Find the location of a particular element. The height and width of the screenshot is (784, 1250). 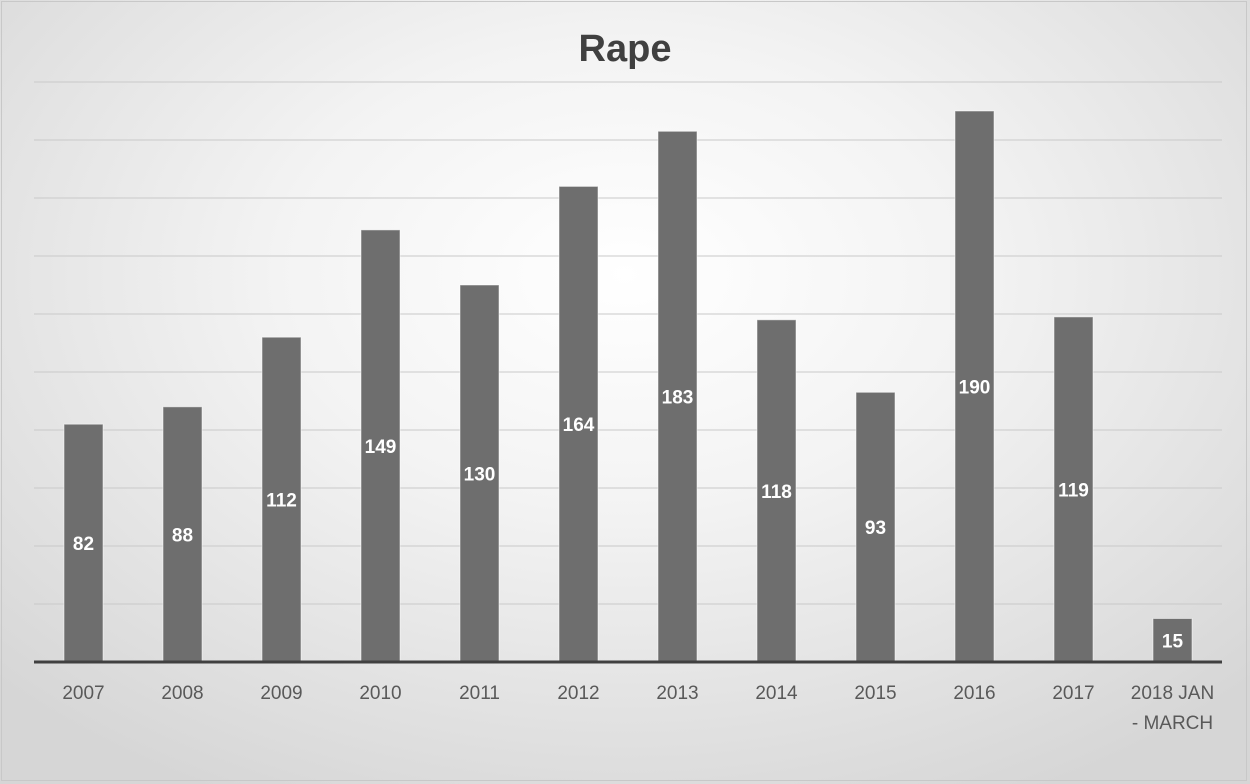

data-label: 149 is located at coordinates (381, 447).